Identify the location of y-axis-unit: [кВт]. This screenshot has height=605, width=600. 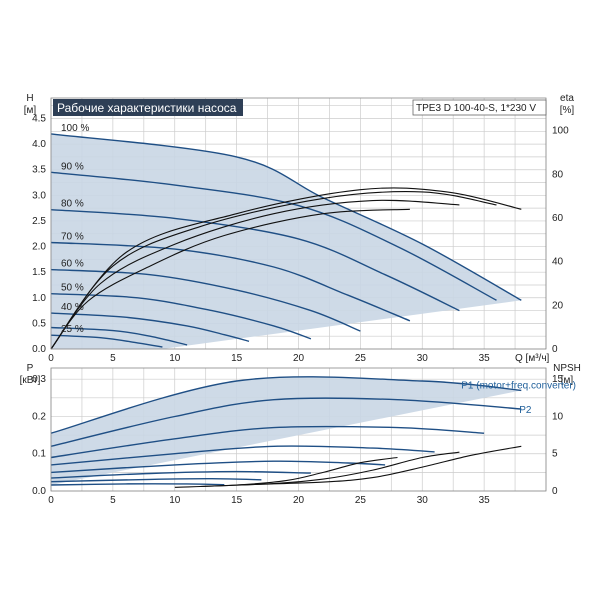
(30, 380).